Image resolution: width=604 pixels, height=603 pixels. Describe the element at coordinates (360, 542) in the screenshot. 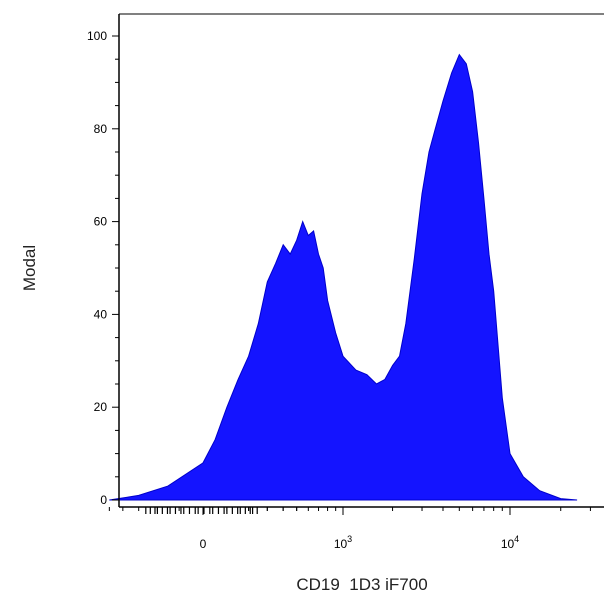

I see `x-tick-labels: 0 10³ 10⁴` at that location.